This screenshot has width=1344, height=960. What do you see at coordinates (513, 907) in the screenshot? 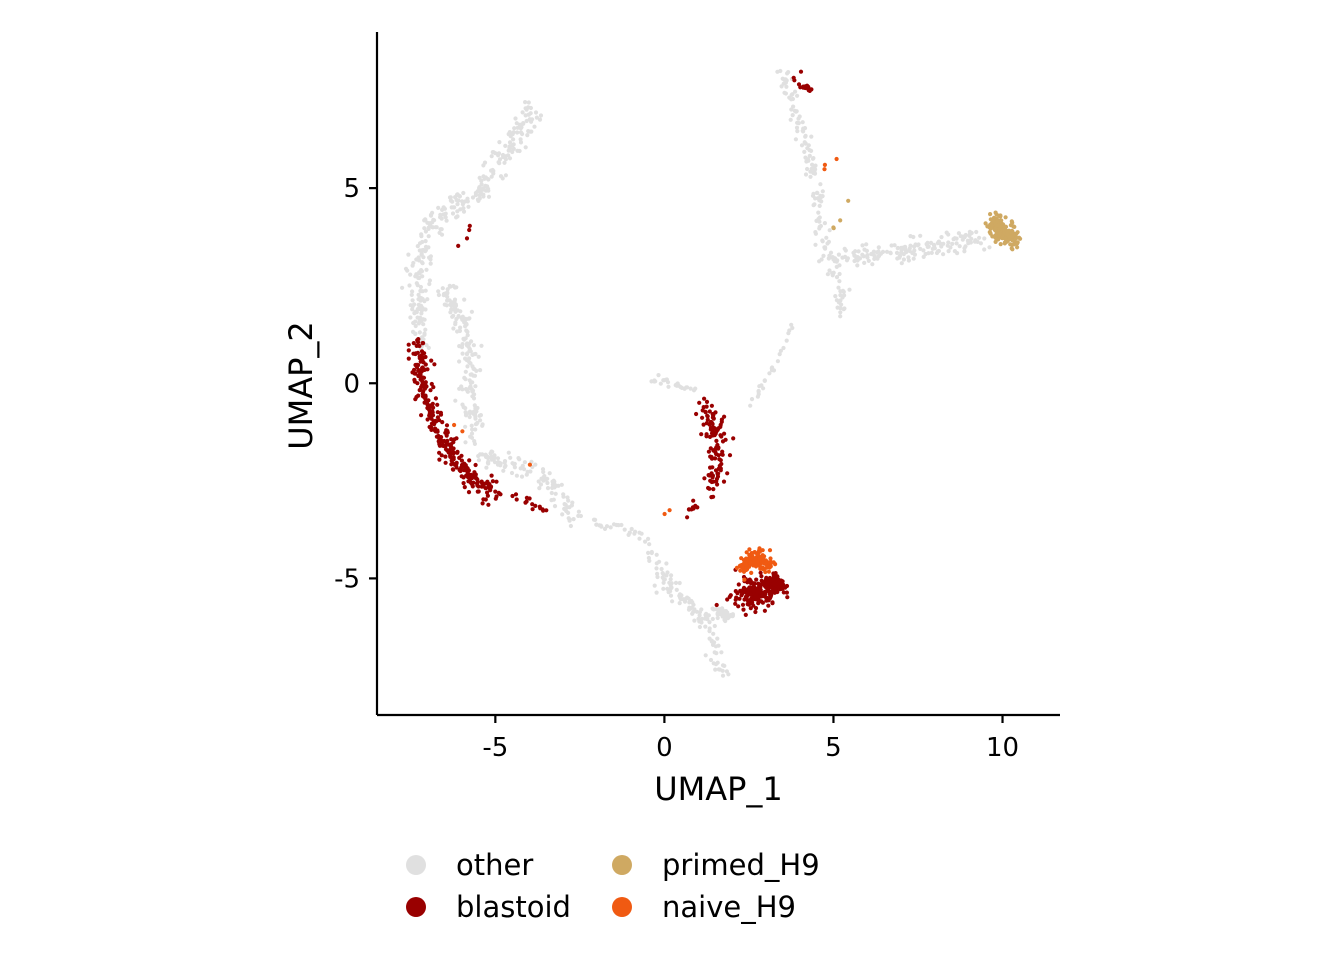
I see `legend-label: blastoid` at bounding box center [513, 907].